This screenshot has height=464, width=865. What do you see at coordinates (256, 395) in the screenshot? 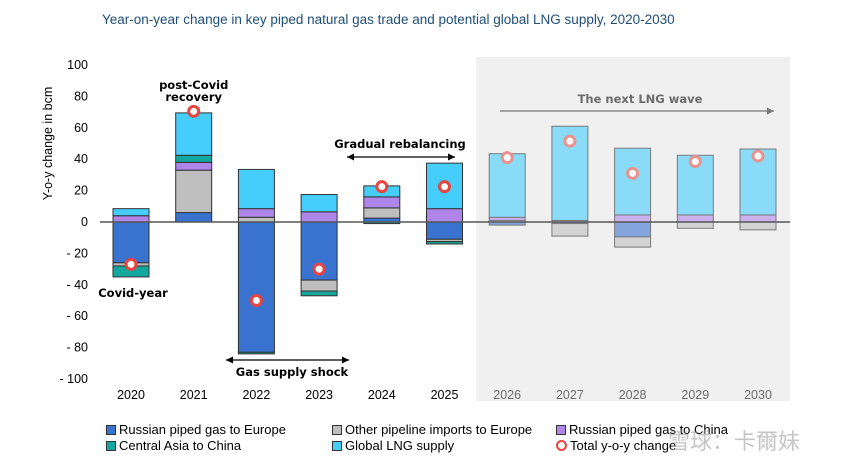
I see `x-tick-label: 2022` at bounding box center [256, 395].